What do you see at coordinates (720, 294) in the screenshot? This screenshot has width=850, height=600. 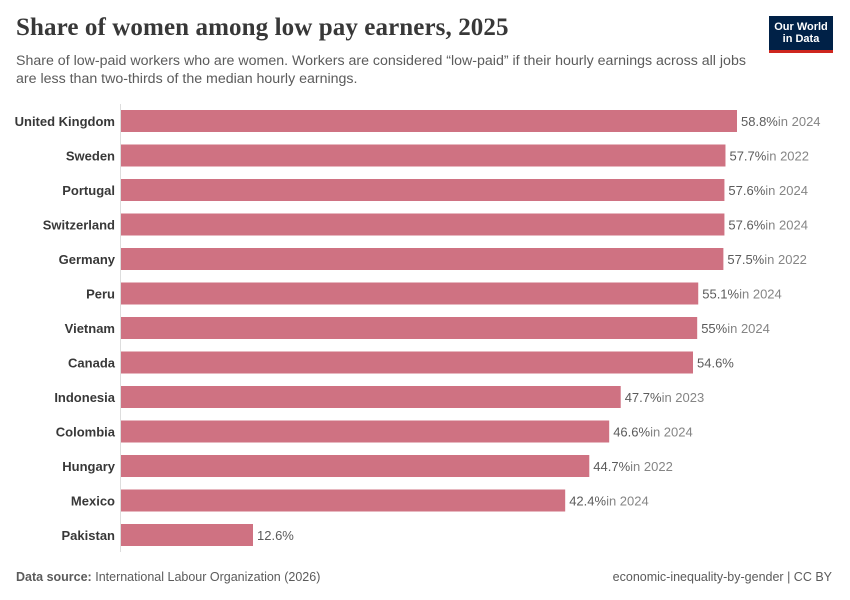 I see `value-text: 55.1%` at bounding box center [720, 294].